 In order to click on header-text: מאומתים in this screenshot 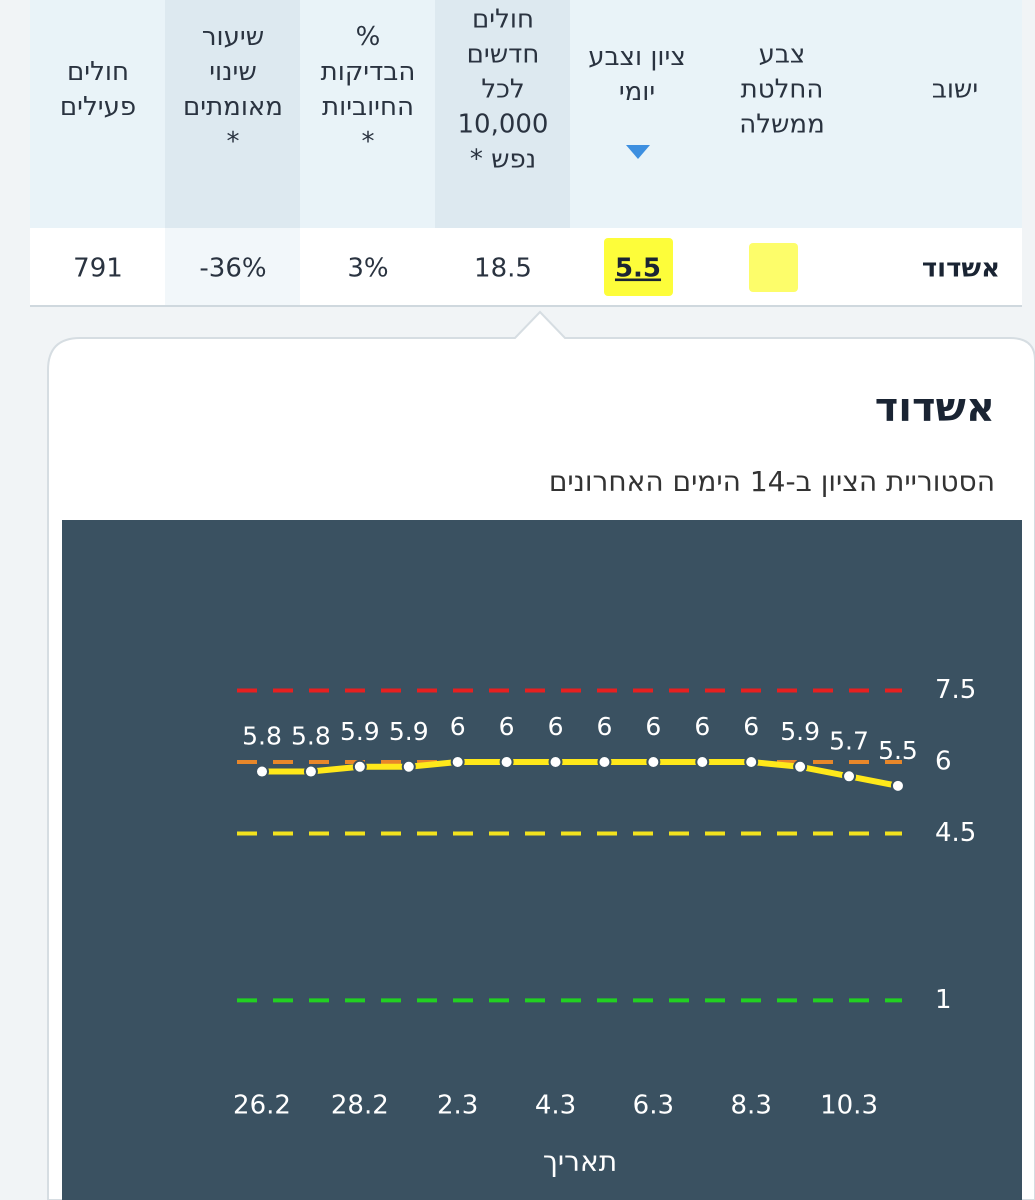, I will do `click(233, 107)`.